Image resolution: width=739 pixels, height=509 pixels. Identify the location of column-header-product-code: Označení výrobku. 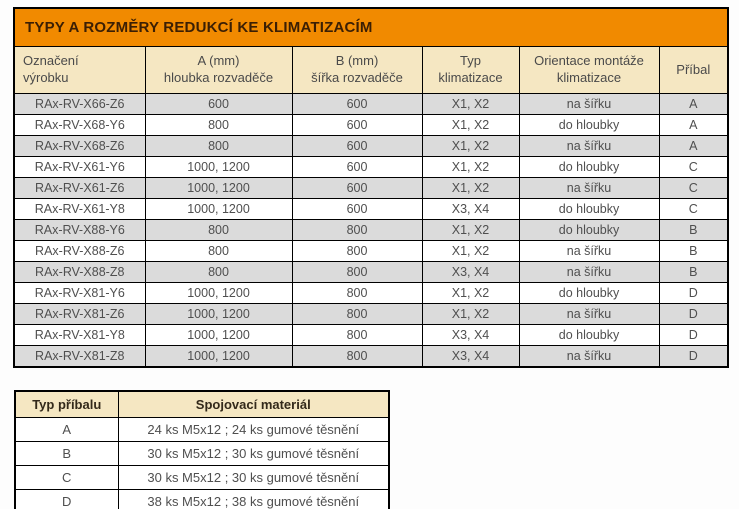
(79, 70).